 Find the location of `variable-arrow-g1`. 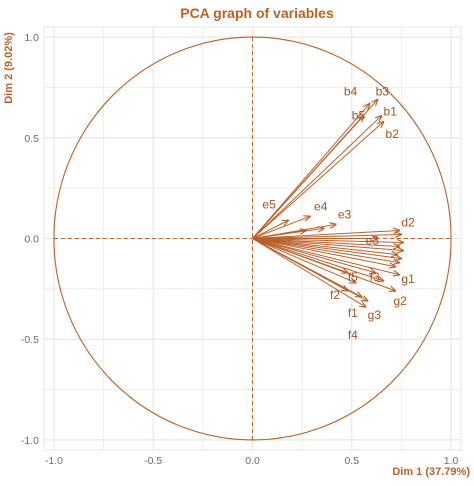

variable-arrow-g1 is located at coordinates (326, 256).